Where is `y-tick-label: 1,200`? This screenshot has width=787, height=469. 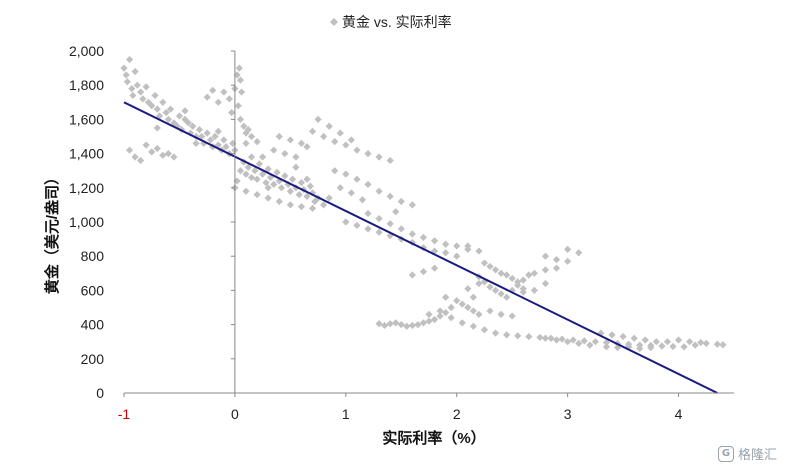
y-tick-label: 1,200 is located at coordinates (86, 188).